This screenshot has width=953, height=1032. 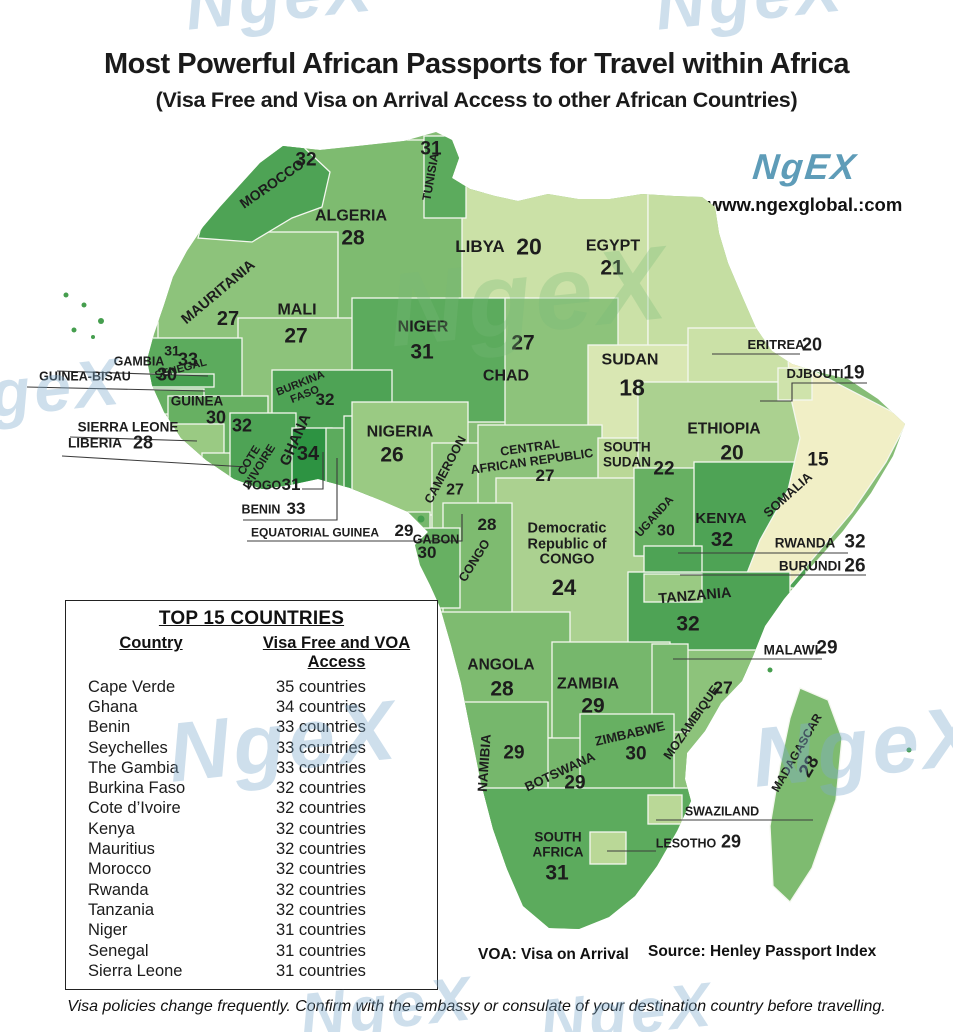 What do you see at coordinates (109, 727) in the screenshot?
I see `cell-country: Benin` at bounding box center [109, 727].